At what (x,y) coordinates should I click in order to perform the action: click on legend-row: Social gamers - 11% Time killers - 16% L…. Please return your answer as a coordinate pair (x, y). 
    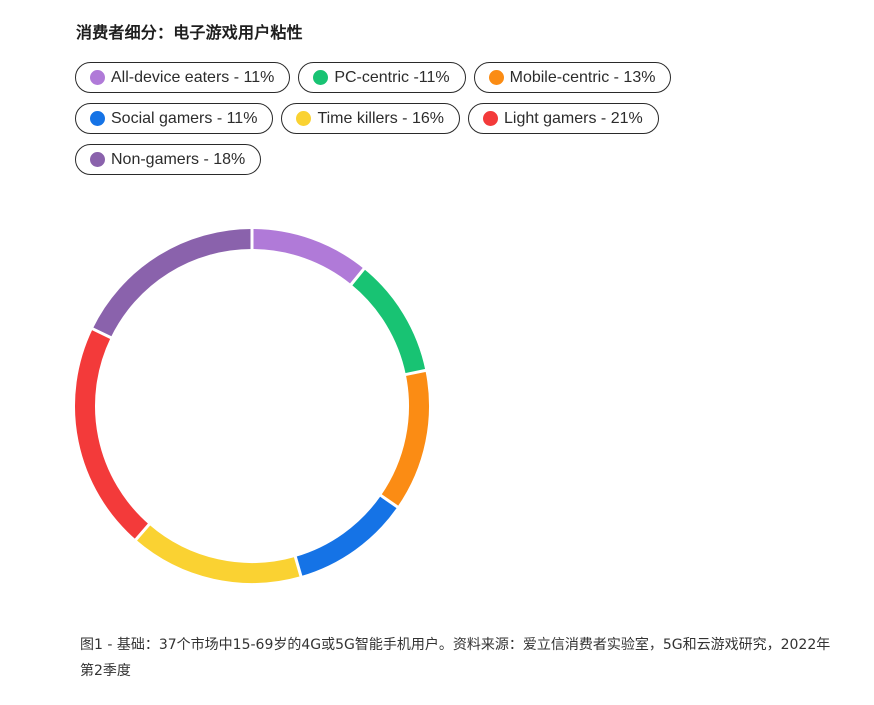
    Looking at the image, I should click on (435, 118).